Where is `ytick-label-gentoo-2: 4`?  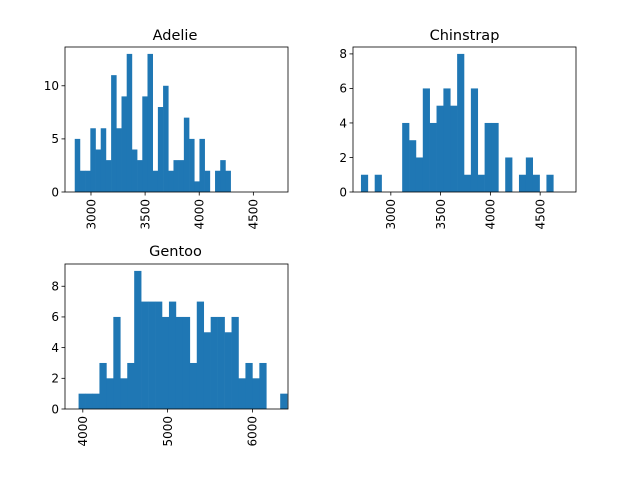 ytick-label-gentoo-2: 4 is located at coordinates (55, 348).